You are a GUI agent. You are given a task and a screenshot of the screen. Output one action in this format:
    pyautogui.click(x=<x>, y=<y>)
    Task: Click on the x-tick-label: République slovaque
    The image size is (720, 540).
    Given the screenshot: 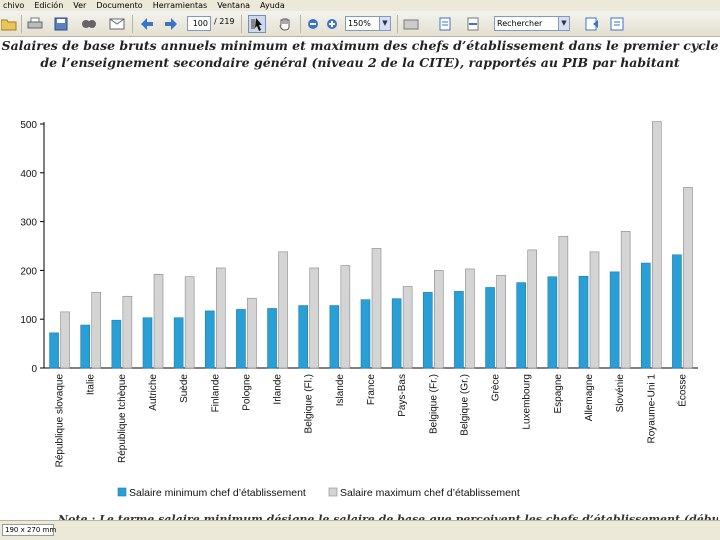 What is the action you would take?
    pyautogui.click(x=60, y=421)
    